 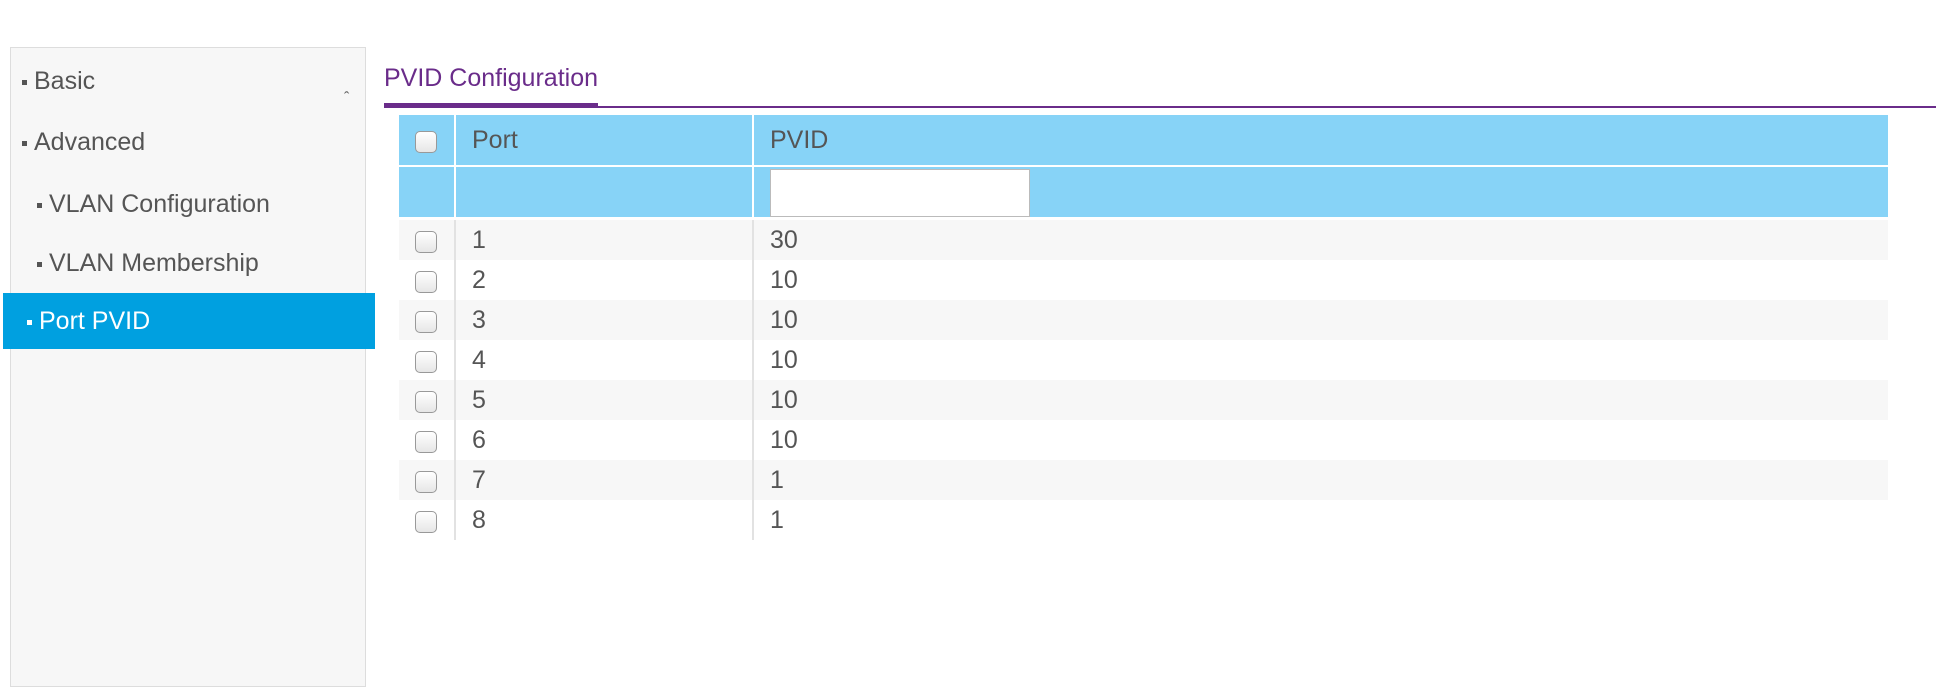 What do you see at coordinates (900, 193) in the screenshot?
I see `pvid-filter-input` at bounding box center [900, 193].